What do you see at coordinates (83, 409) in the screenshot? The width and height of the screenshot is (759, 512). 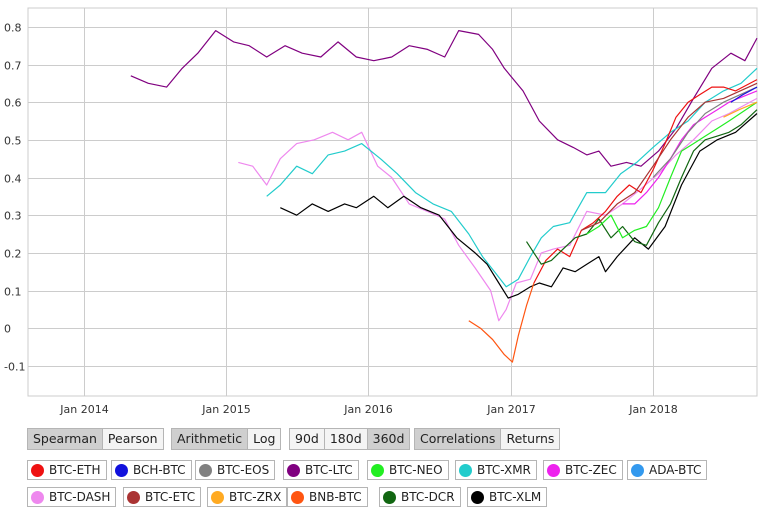 I see `x-tick-label: Jan 2014` at bounding box center [83, 409].